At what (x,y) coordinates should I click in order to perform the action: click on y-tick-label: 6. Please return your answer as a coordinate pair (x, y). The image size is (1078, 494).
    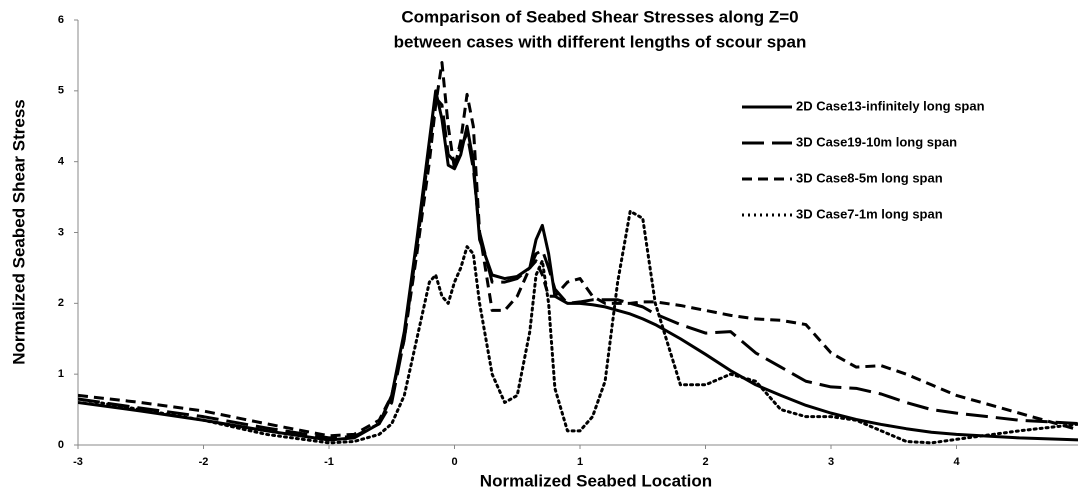
    Looking at the image, I should click on (61, 20).